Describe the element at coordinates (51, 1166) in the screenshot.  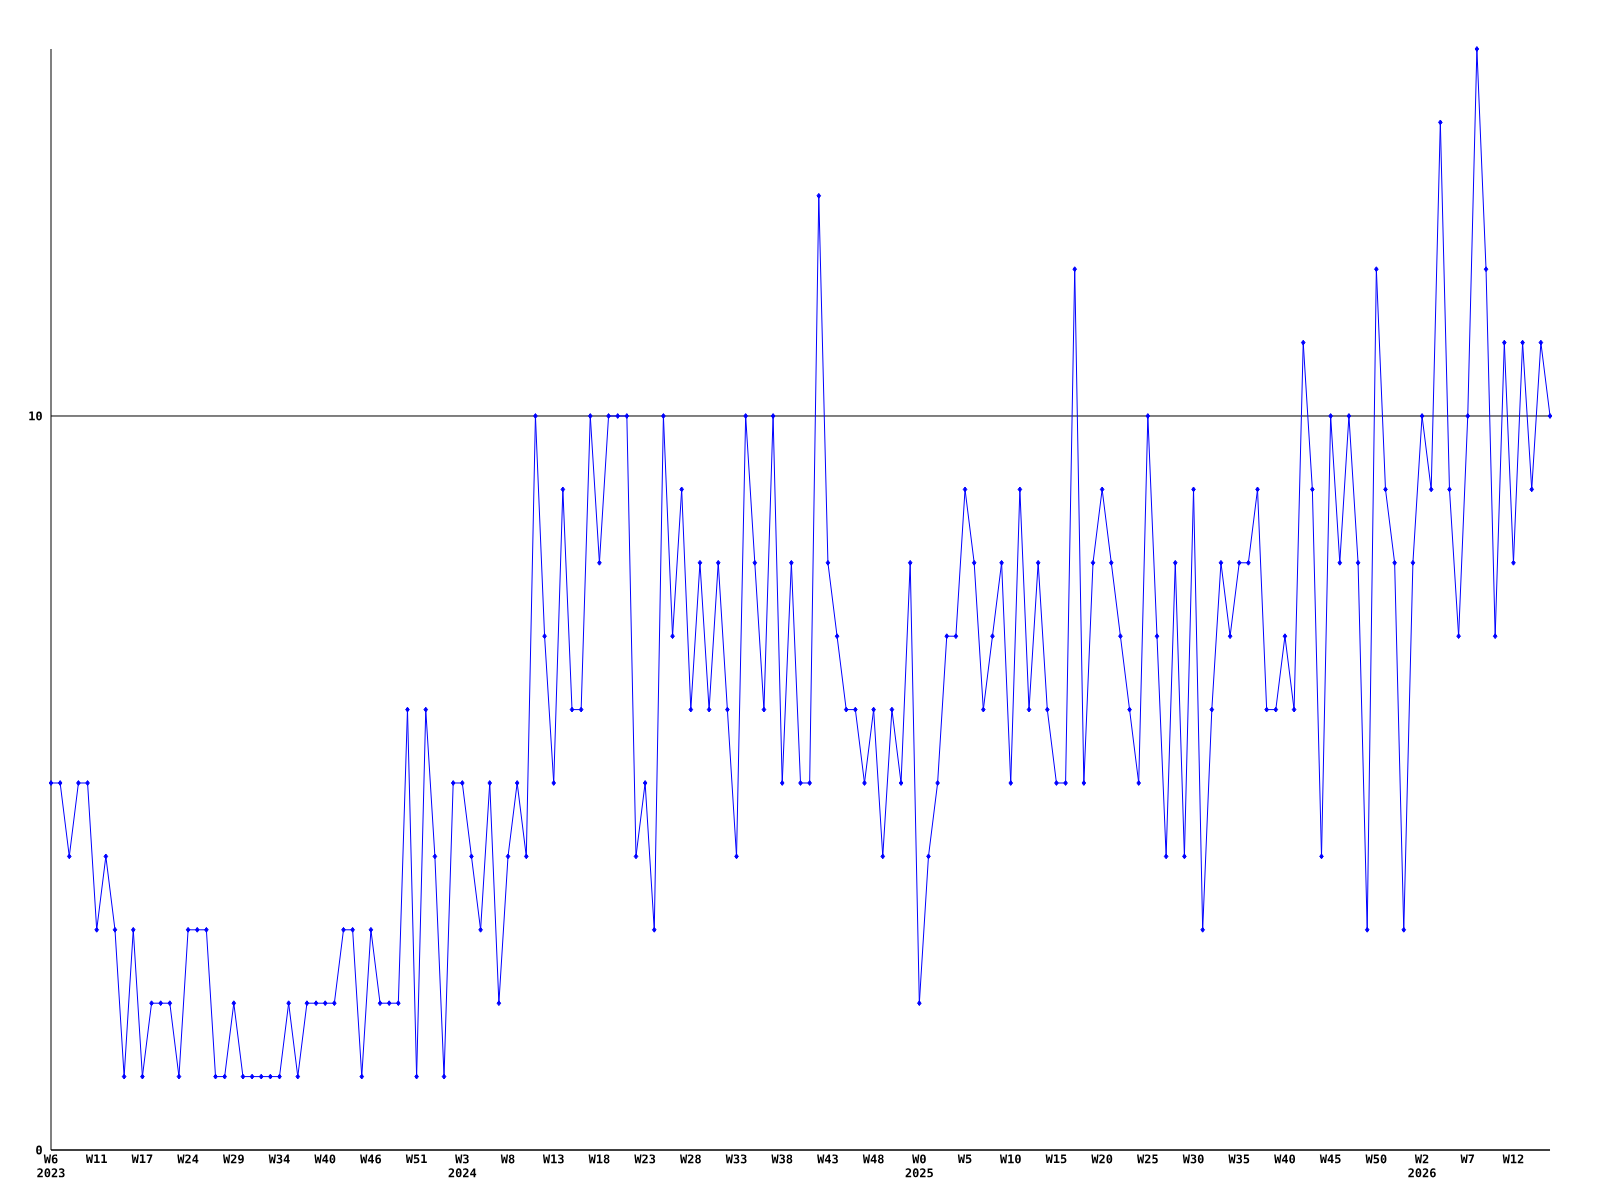
I see `x-tick-label: W6 2023` at that location.